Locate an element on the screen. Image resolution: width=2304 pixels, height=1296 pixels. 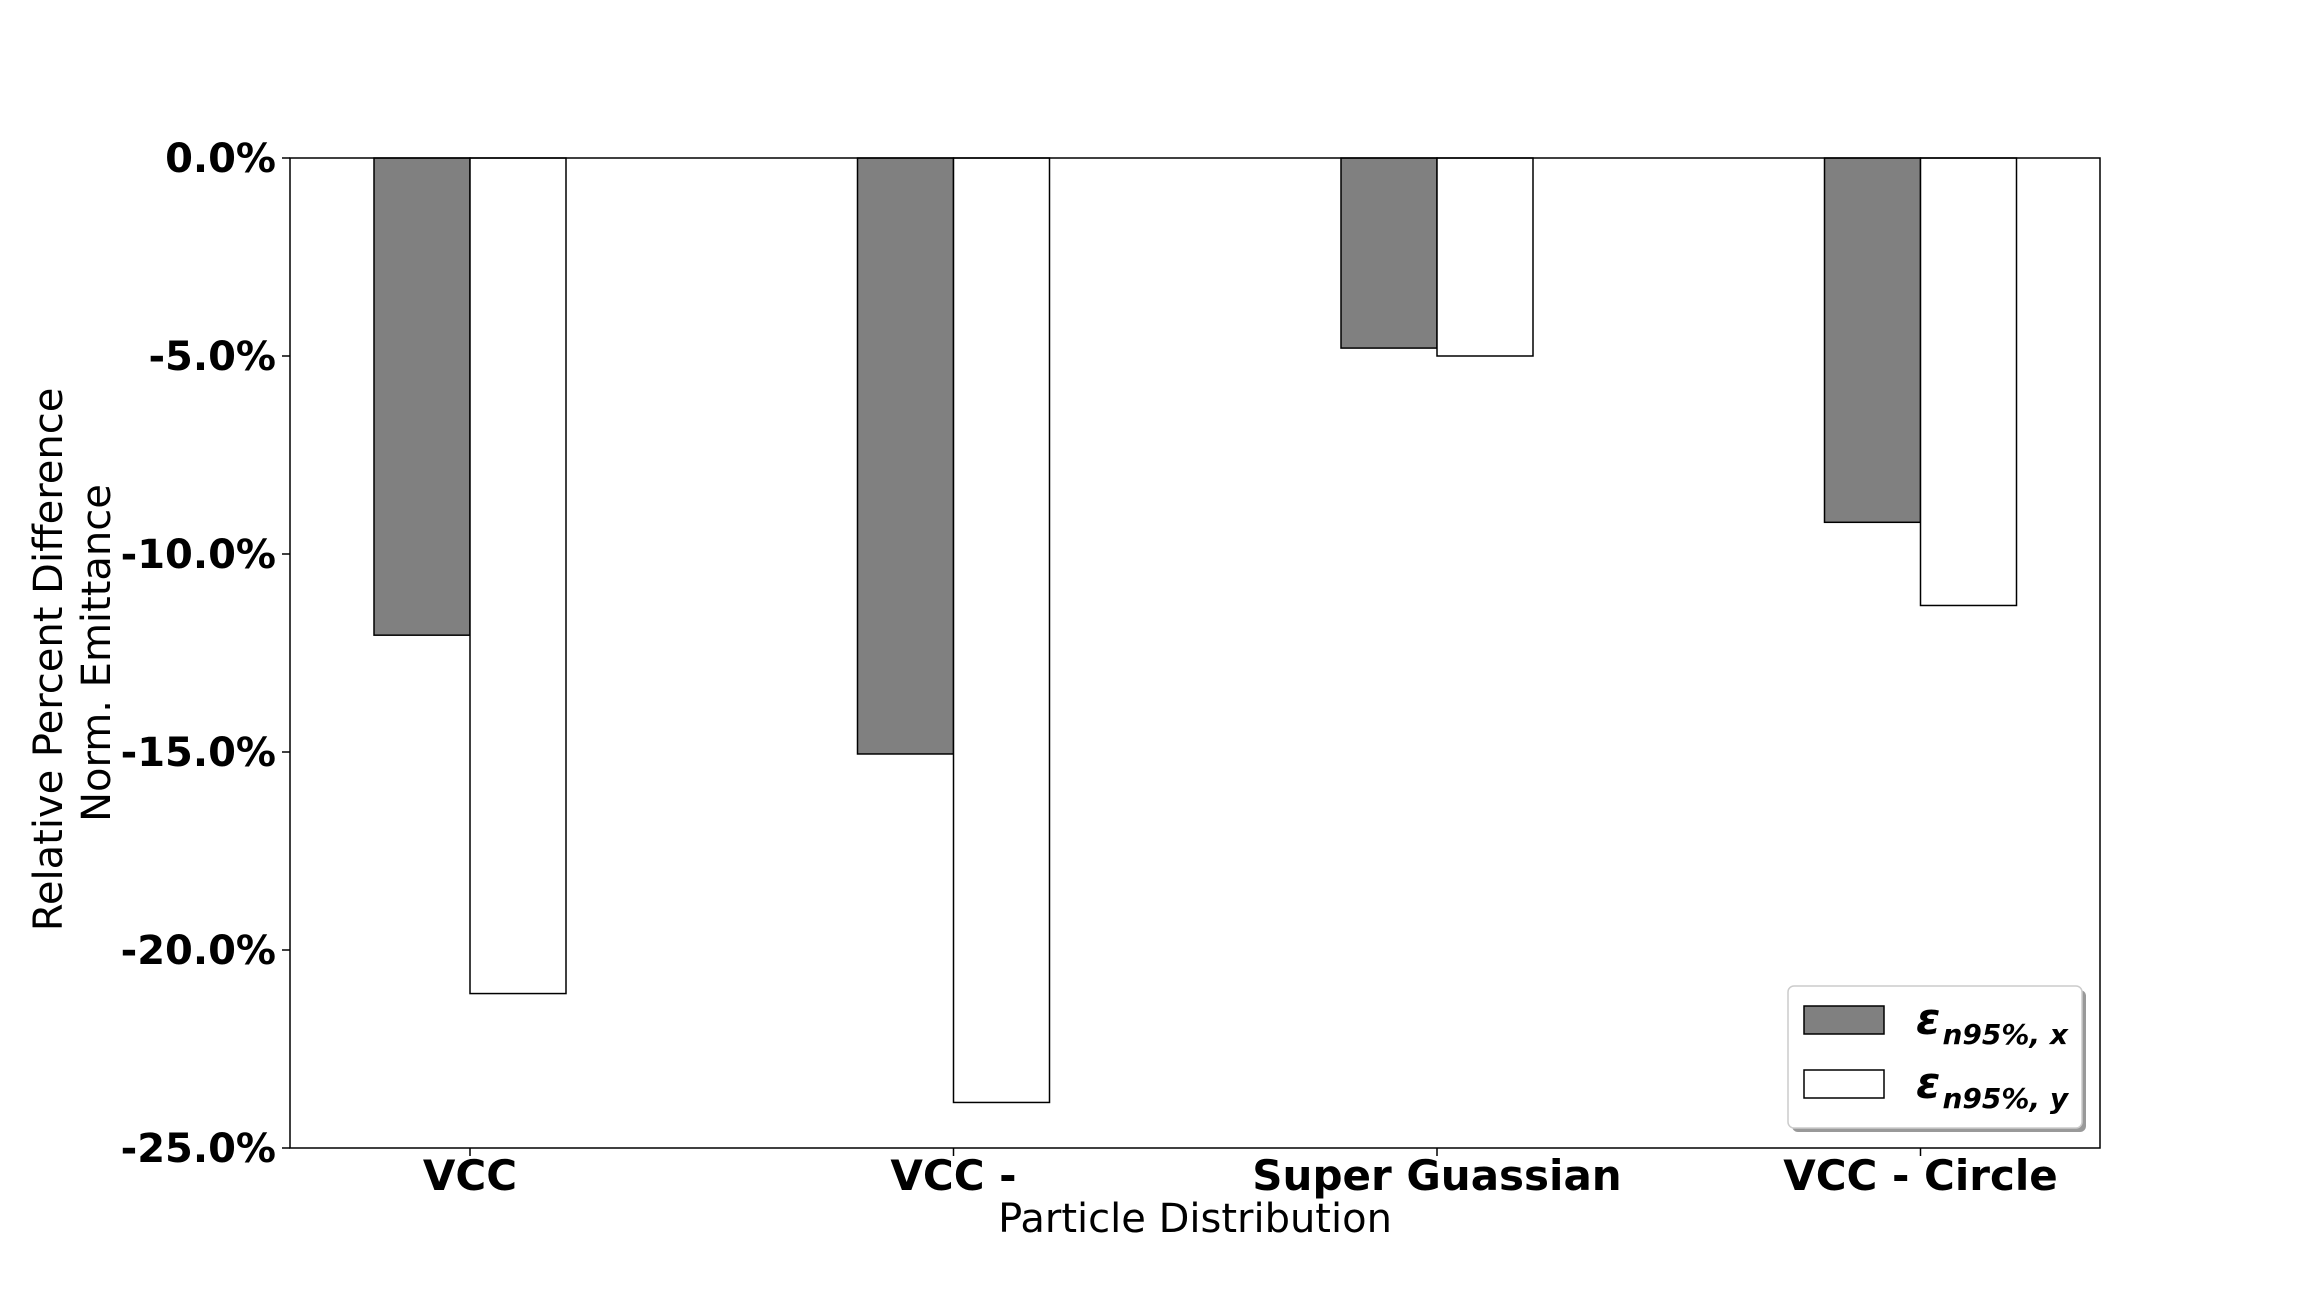
legend-label-2: εn95%, y is located at coordinates (1993, 1086).